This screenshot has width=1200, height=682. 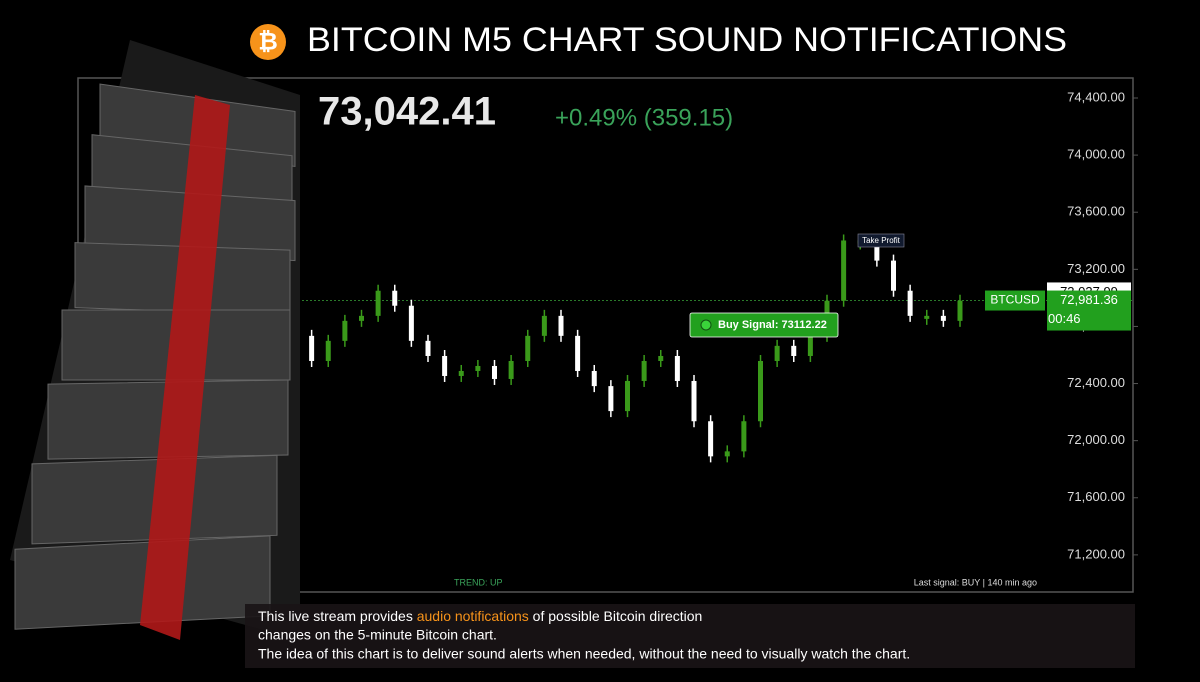 I want to click on take-profit-box, so click(x=881, y=240).